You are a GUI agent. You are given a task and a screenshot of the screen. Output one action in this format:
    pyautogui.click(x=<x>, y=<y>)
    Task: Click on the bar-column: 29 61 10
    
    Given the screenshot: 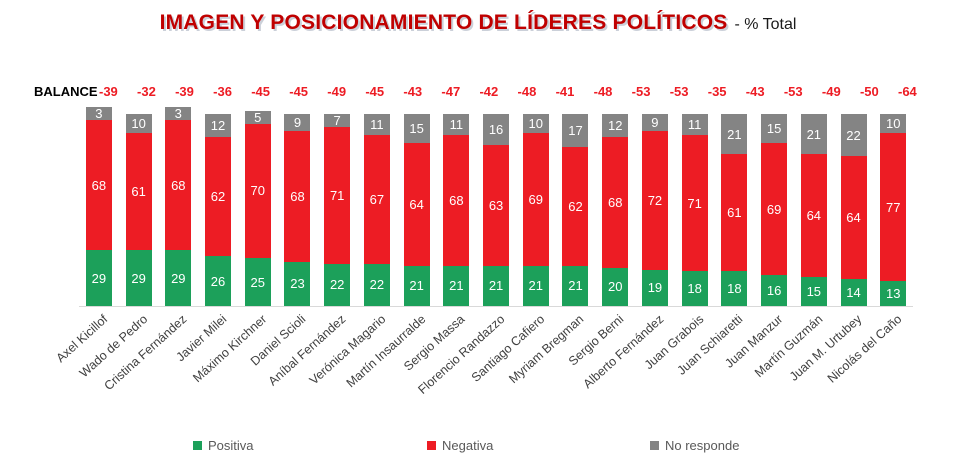 What is the action you would take?
    pyautogui.click(x=139, y=210)
    